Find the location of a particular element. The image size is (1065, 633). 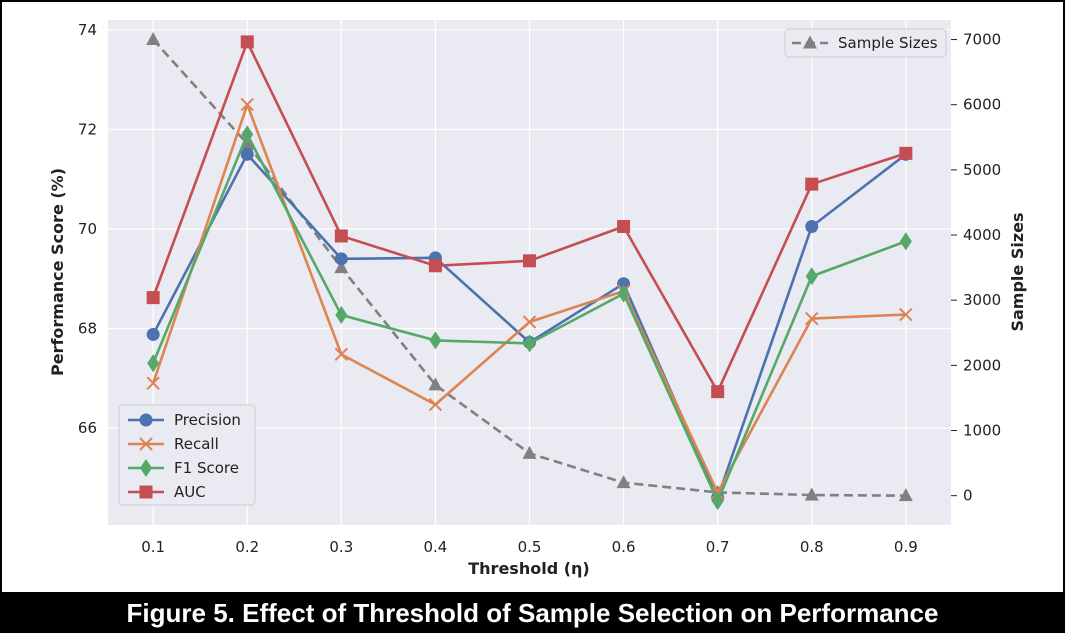

x-tick-label: 0.4 is located at coordinates (435, 547).